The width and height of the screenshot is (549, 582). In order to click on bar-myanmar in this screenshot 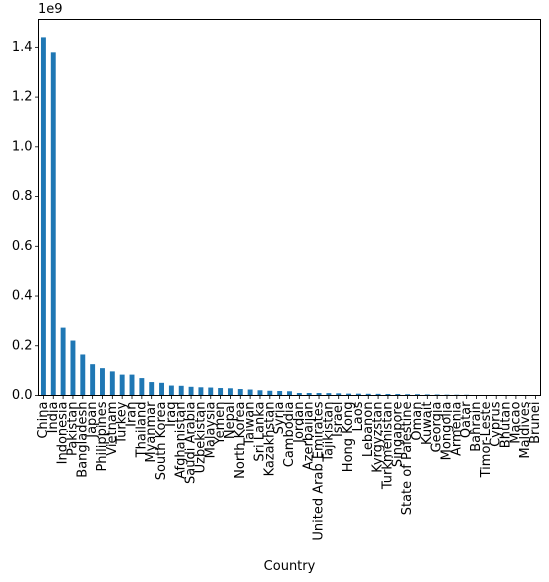, I will do `click(152, 389)`.